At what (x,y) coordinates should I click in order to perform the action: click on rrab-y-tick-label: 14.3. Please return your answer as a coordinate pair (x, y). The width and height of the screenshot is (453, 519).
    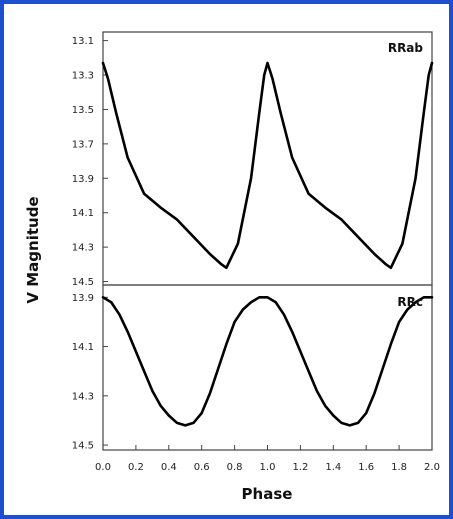
    Looking at the image, I should click on (83, 248).